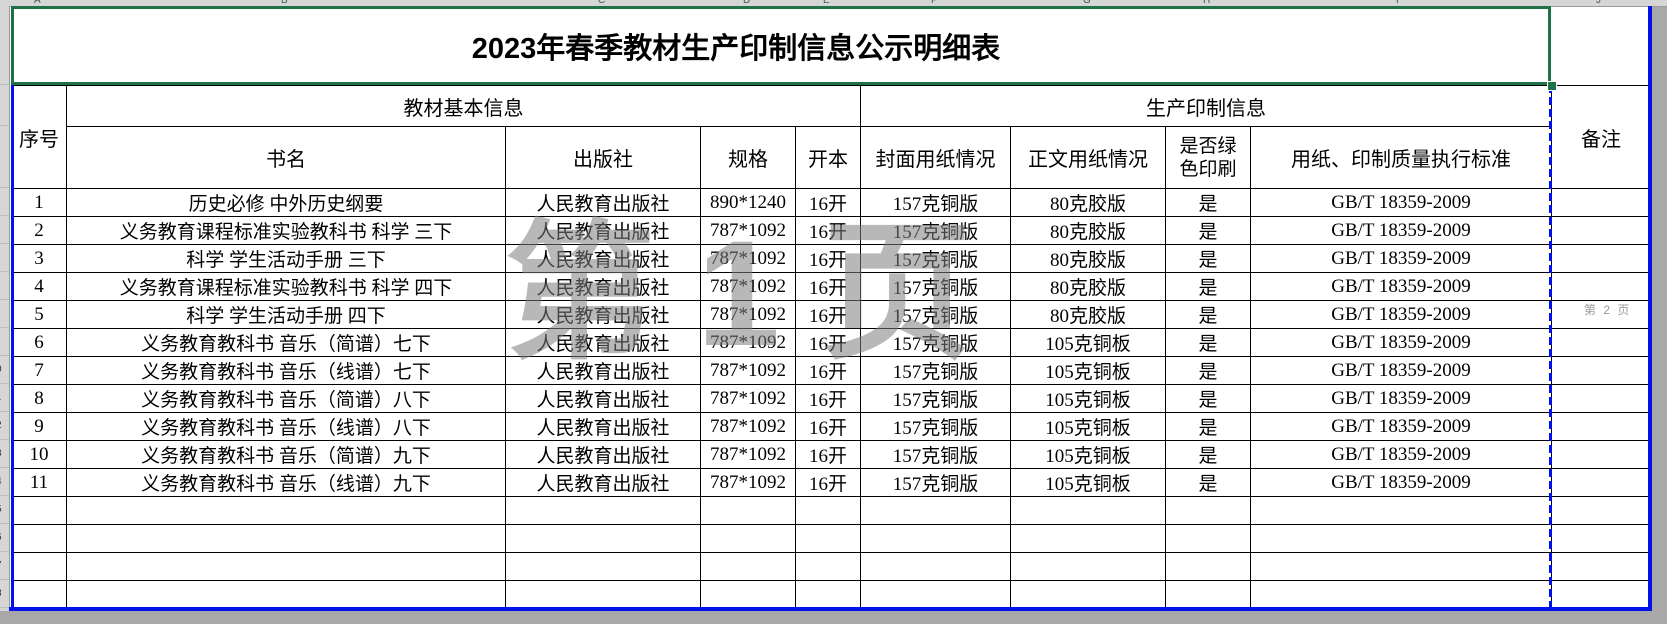  Describe the element at coordinates (286, 370) in the screenshot. I see `cell-book-name: 义务教育教科书 音乐（线谱）七下` at that location.